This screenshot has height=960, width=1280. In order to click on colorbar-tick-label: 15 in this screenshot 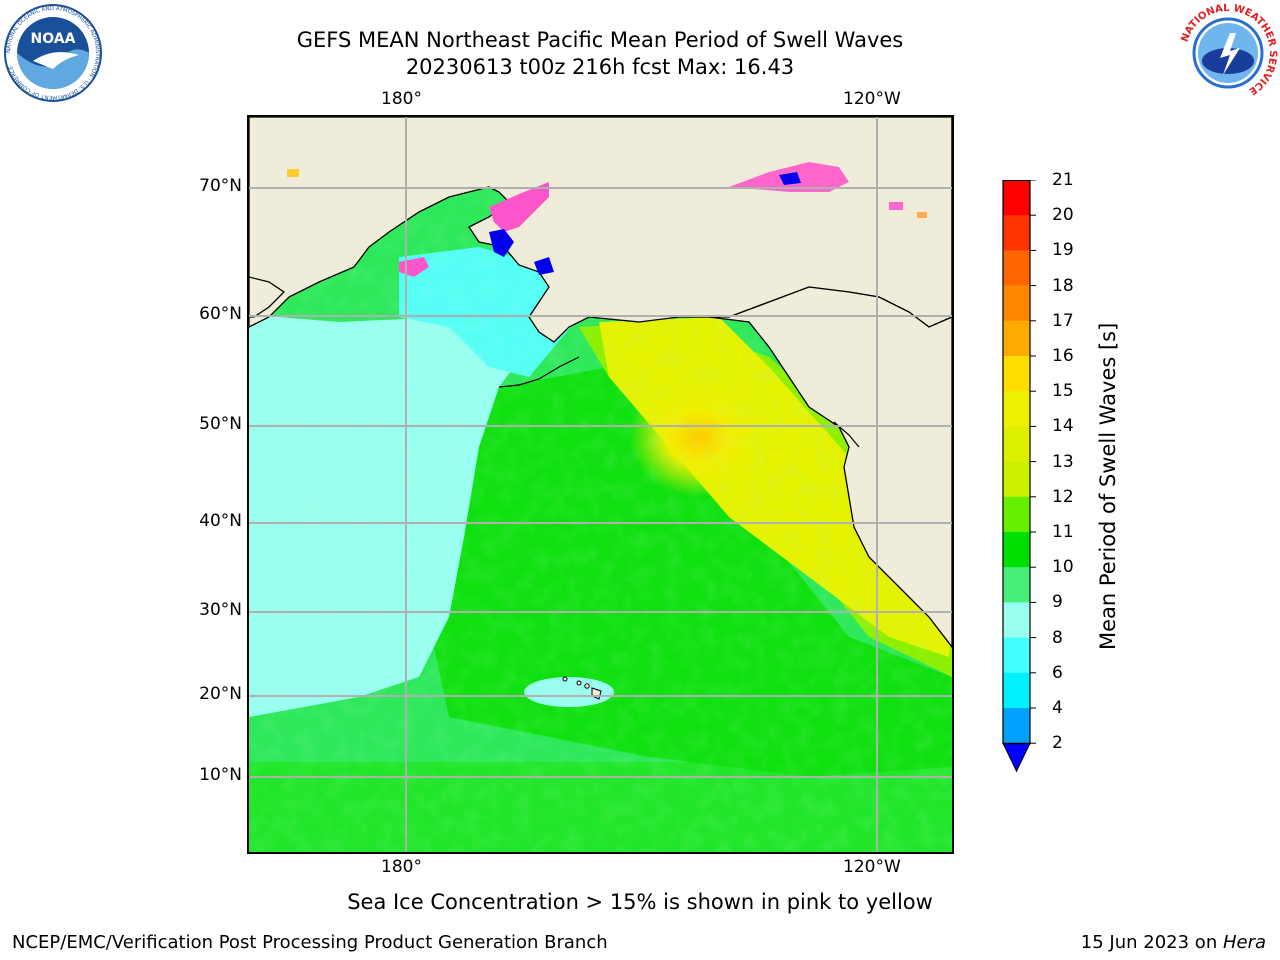, I will do `click(1063, 391)`.